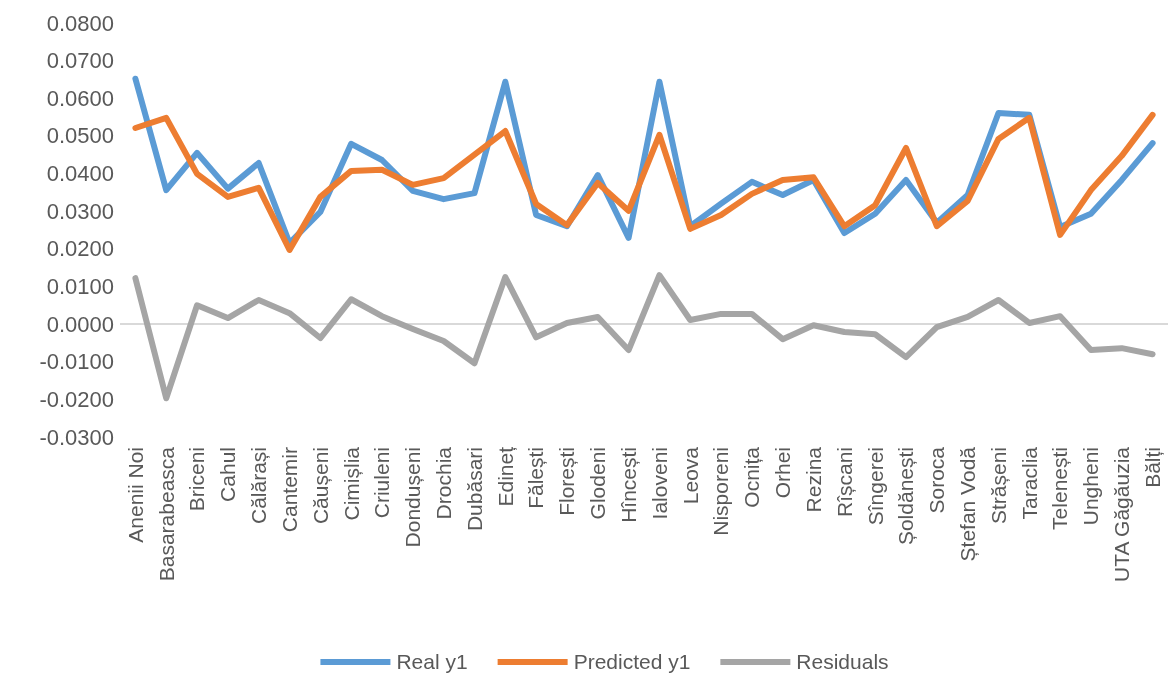 The image size is (1169, 684). Describe the element at coordinates (1091, 486) in the screenshot. I see `x-tick-label: Ungheni` at that location.